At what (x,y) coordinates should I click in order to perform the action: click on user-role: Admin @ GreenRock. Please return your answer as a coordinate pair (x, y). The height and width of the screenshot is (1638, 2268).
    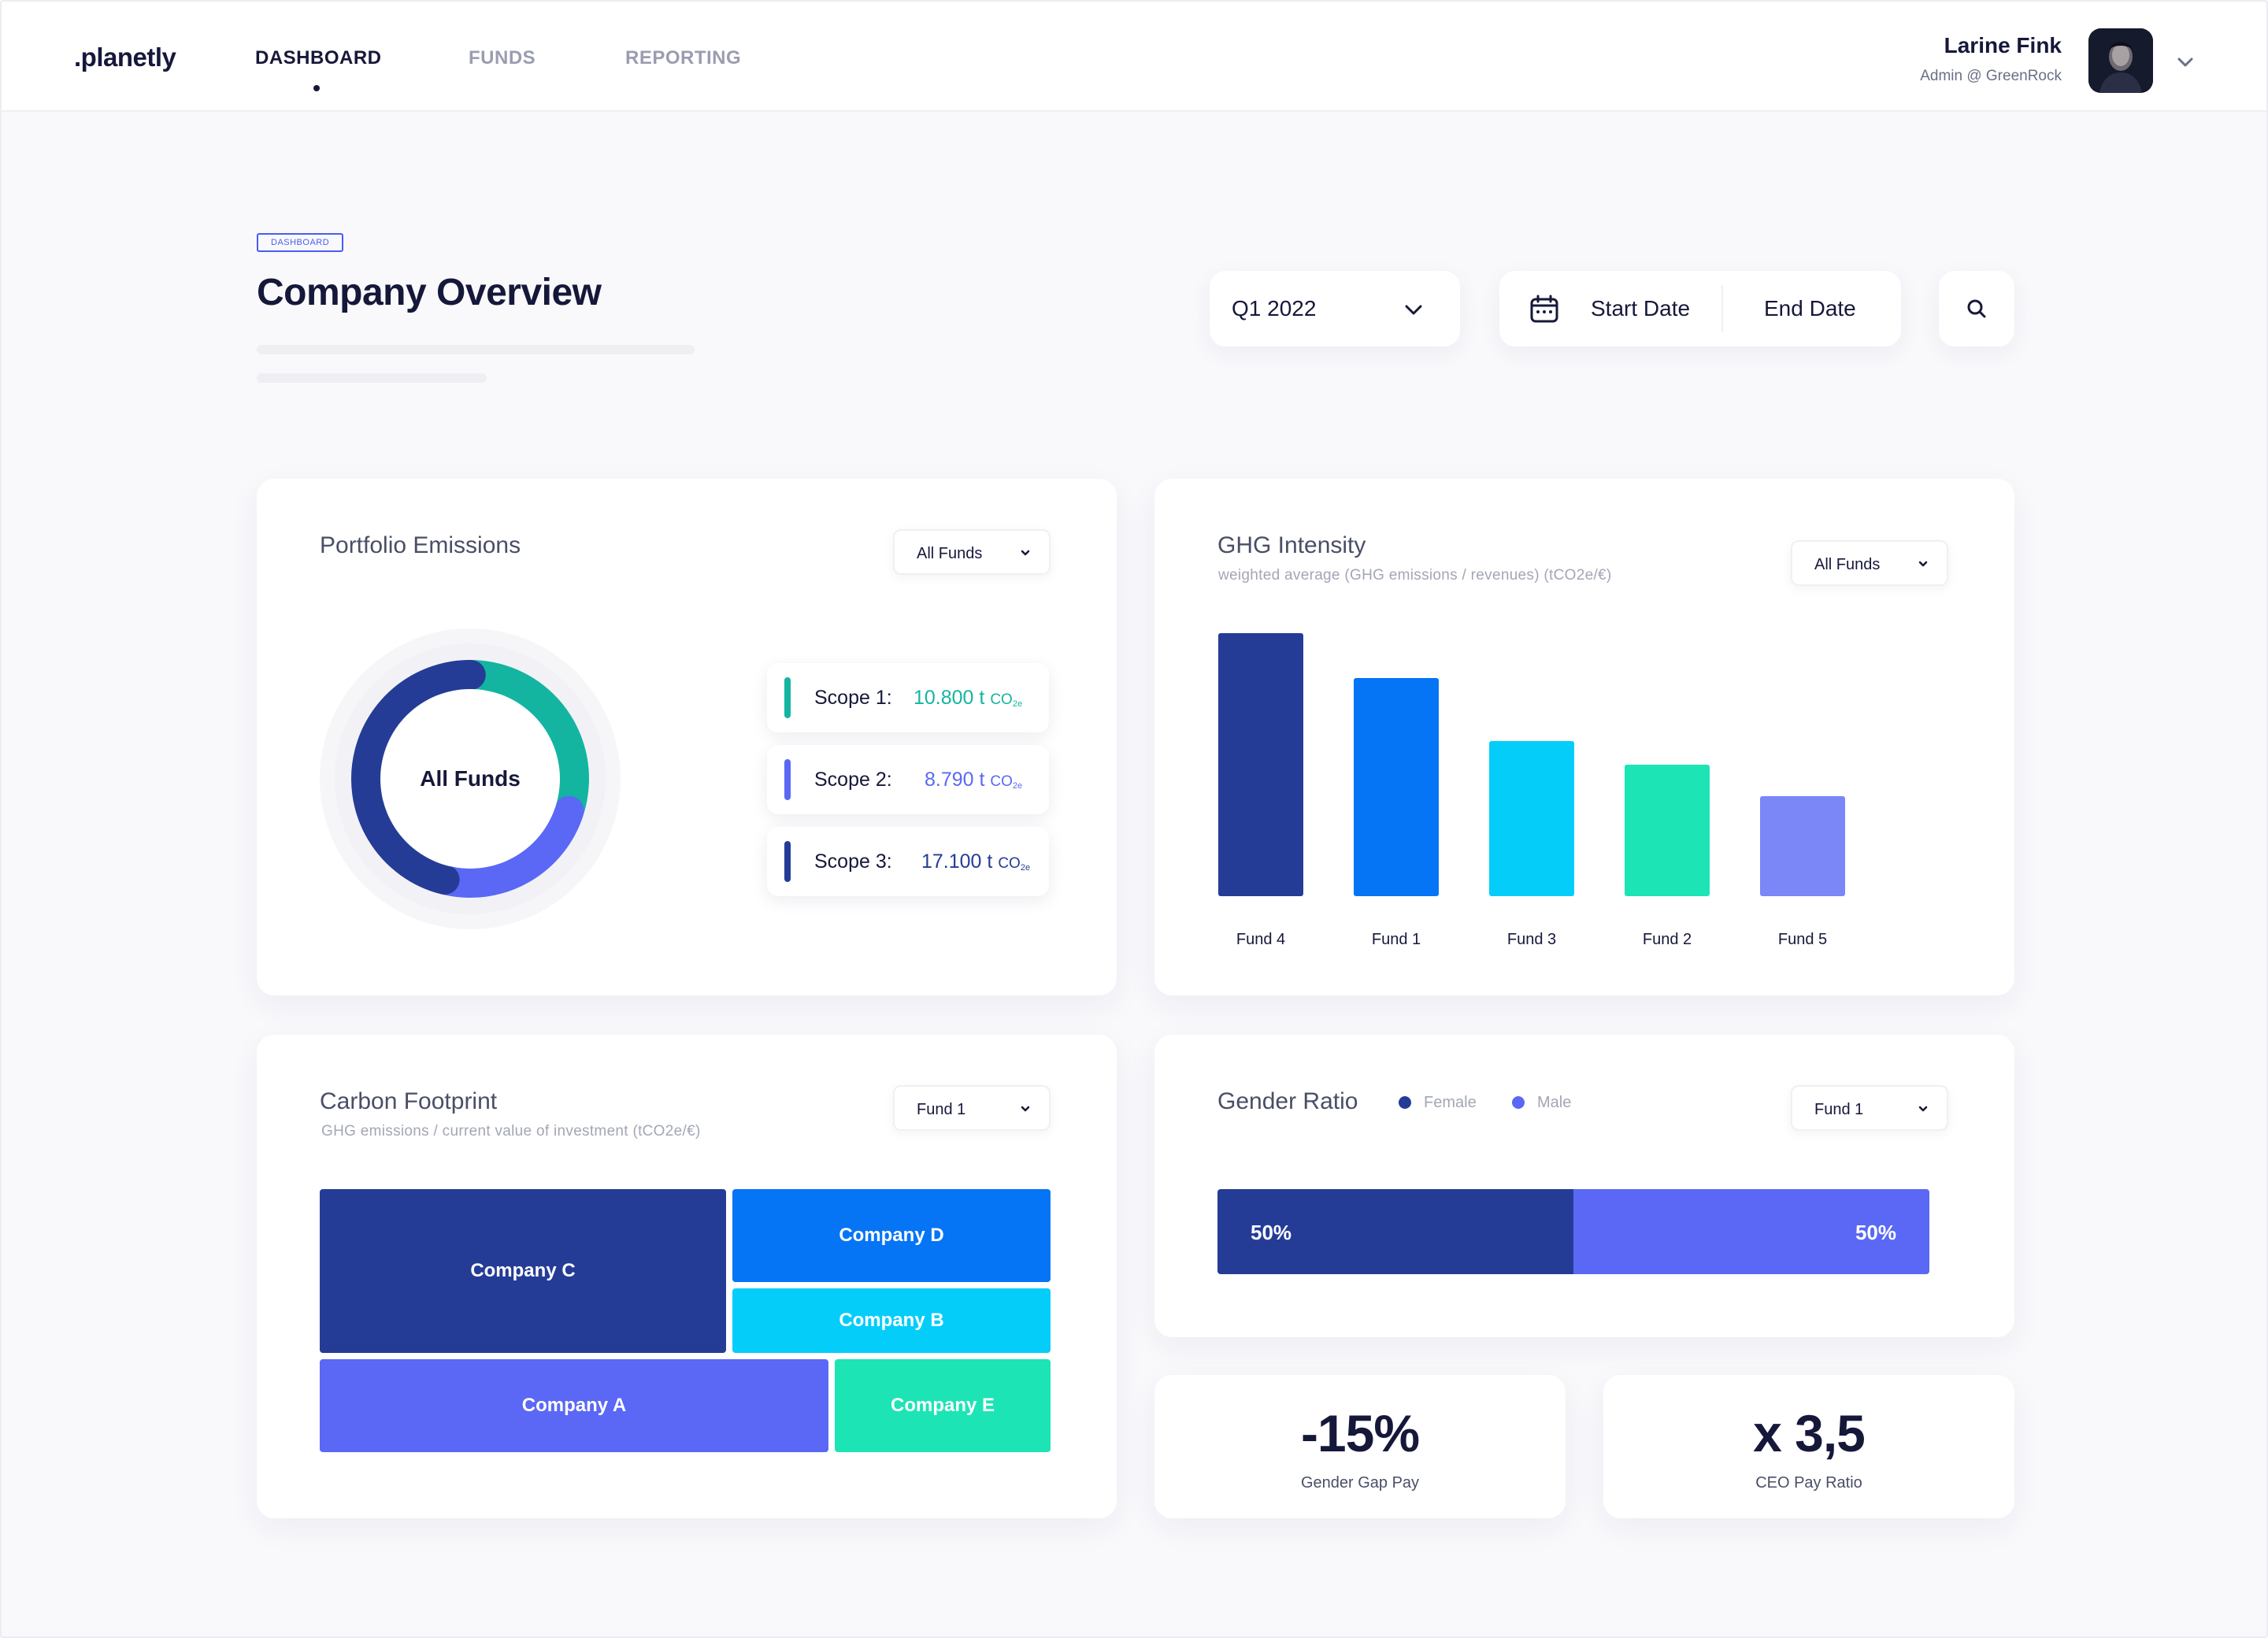
    Looking at the image, I should click on (1991, 76).